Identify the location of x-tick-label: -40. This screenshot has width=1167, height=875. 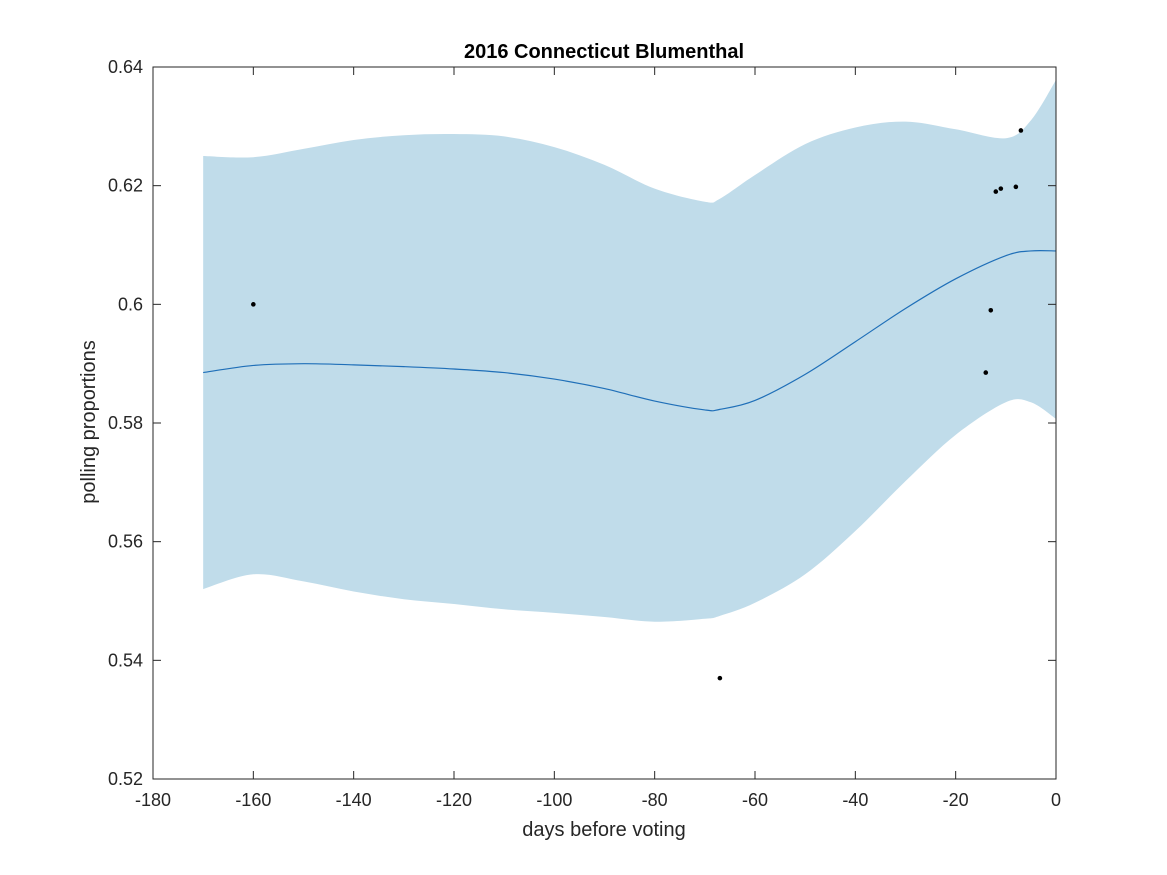
(855, 800).